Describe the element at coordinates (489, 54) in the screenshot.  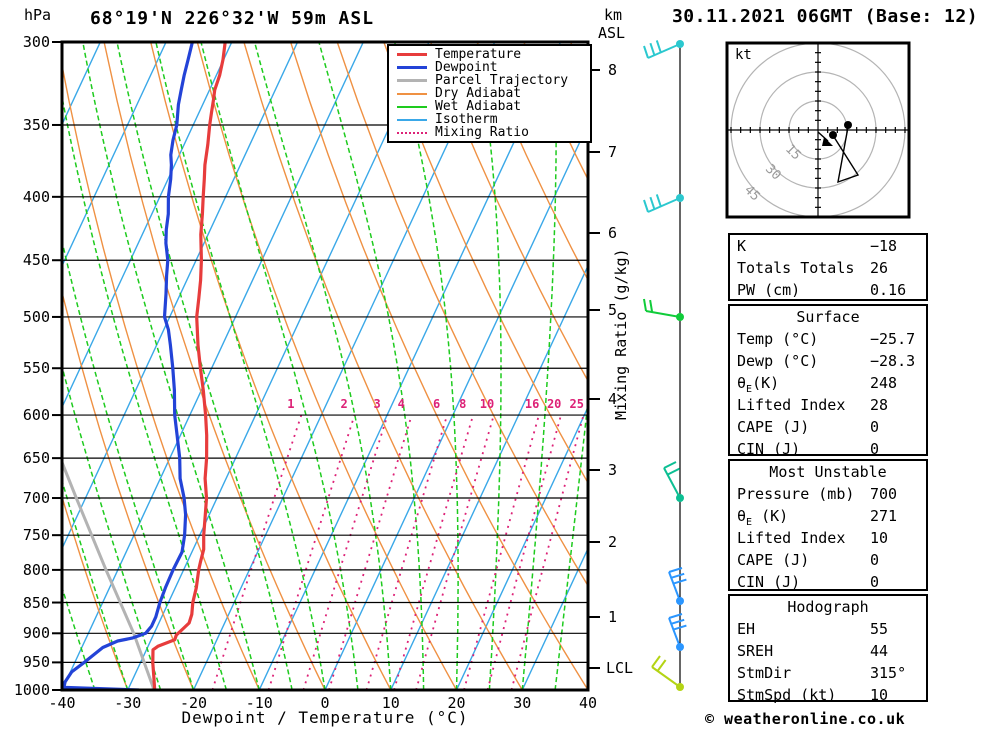
I see `legend-item: Temperature` at that location.